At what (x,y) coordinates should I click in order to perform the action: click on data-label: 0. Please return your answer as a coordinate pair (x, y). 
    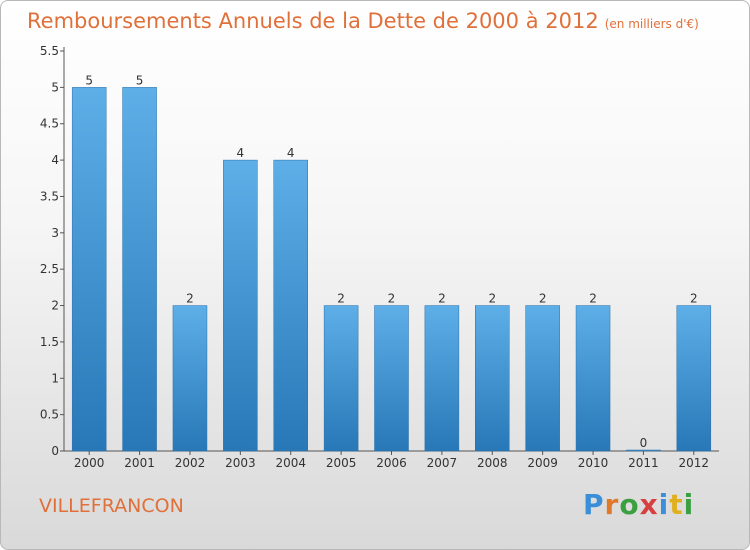
    Looking at the image, I should click on (644, 443).